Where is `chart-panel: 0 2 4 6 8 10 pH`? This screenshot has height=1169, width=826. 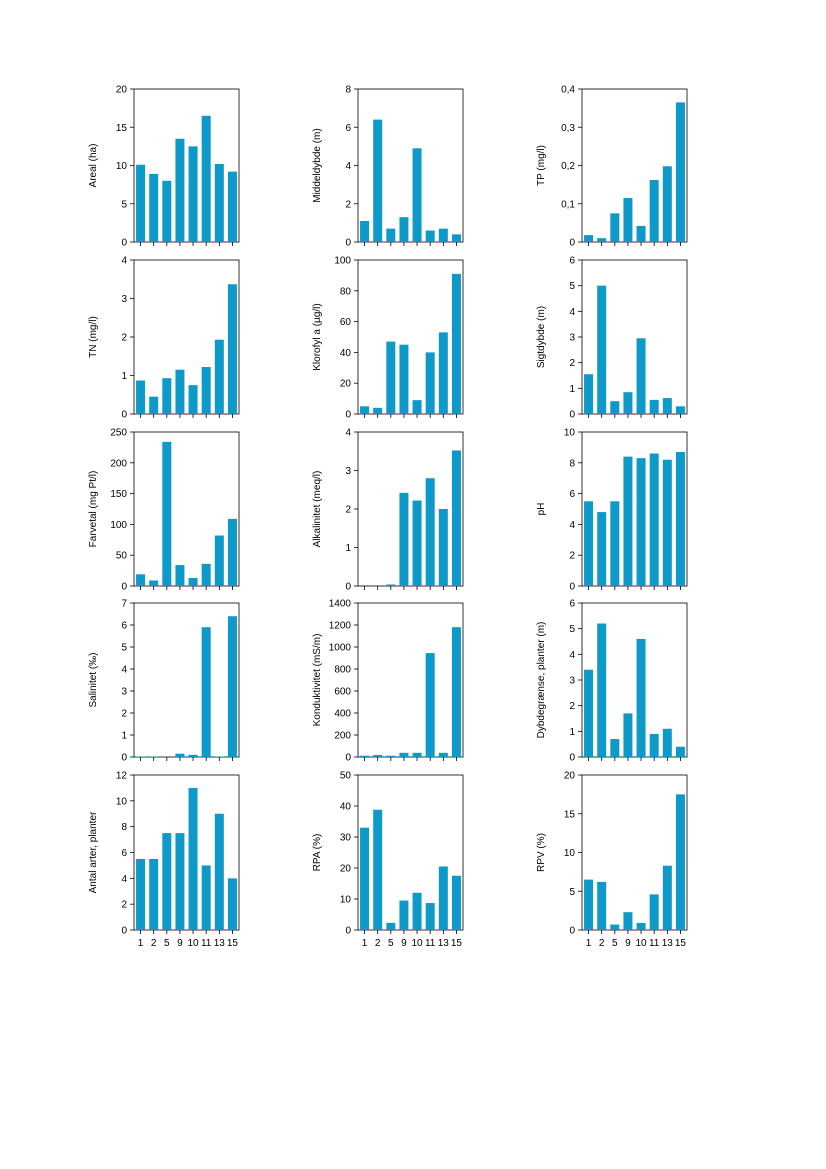
chart-panel: 0 2 4 6 8 10 pH is located at coordinates (612, 510).